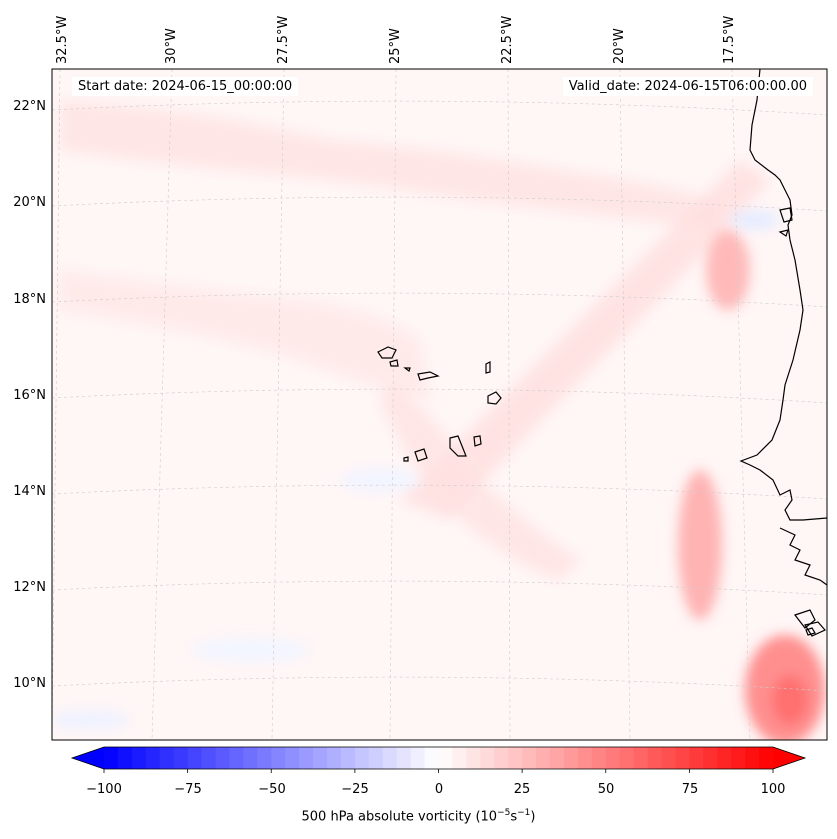 The image size is (837, 839). I want to click on vorticity-min-southwest2, so click(91, 720).